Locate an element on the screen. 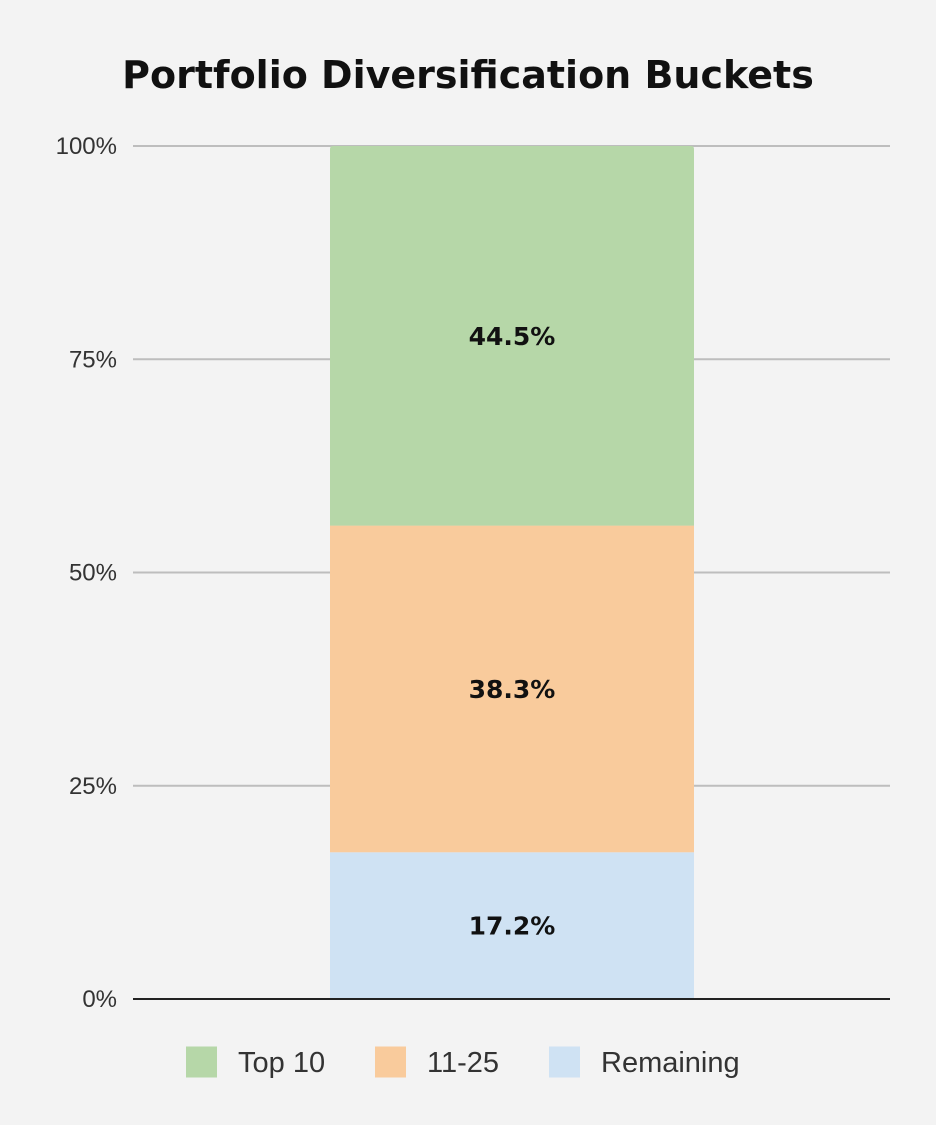  data-label: 44.5% is located at coordinates (512, 336).